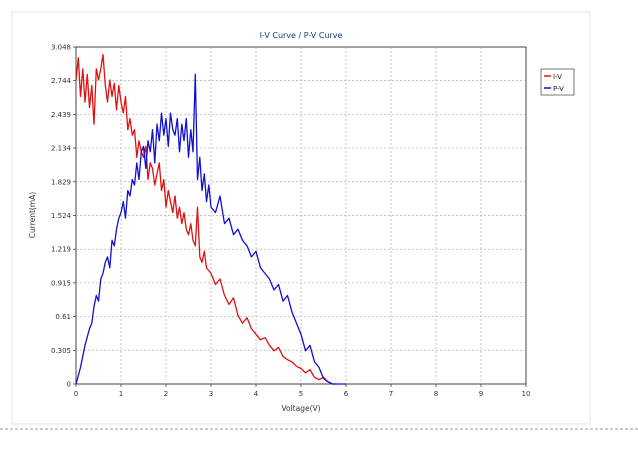 The width and height of the screenshot is (638, 452). Describe the element at coordinates (301, 394) in the screenshot. I see `x-tick-label: 5` at that location.